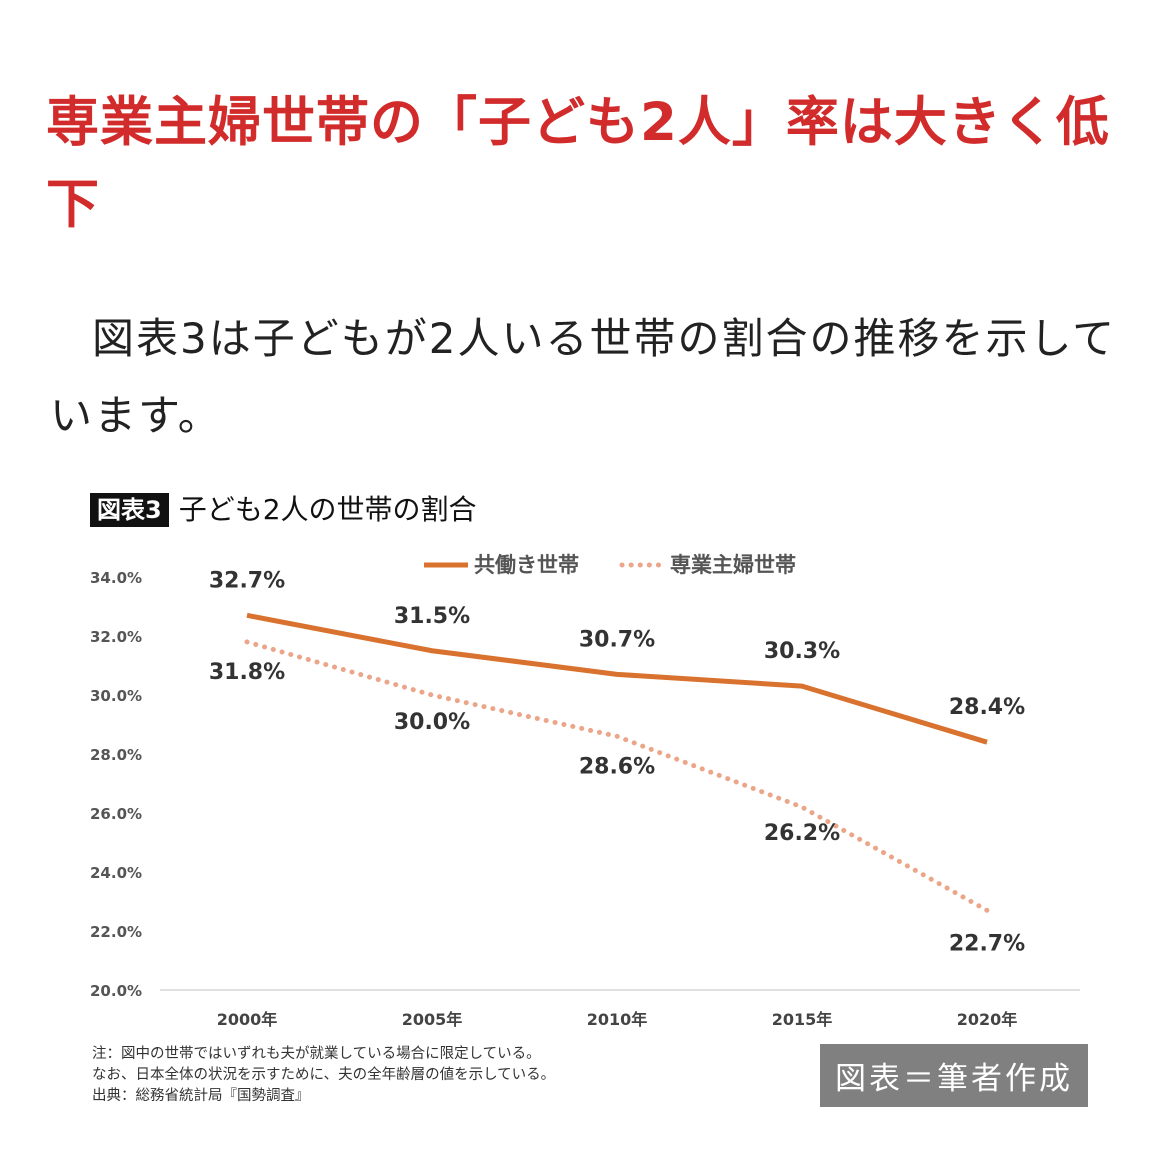  What do you see at coordinates (578, 163) in the screenshot?
I see `article-heading: 専業主婦世帯の「子ども2人」率は大きく低下` at bounding box center [578, 163].